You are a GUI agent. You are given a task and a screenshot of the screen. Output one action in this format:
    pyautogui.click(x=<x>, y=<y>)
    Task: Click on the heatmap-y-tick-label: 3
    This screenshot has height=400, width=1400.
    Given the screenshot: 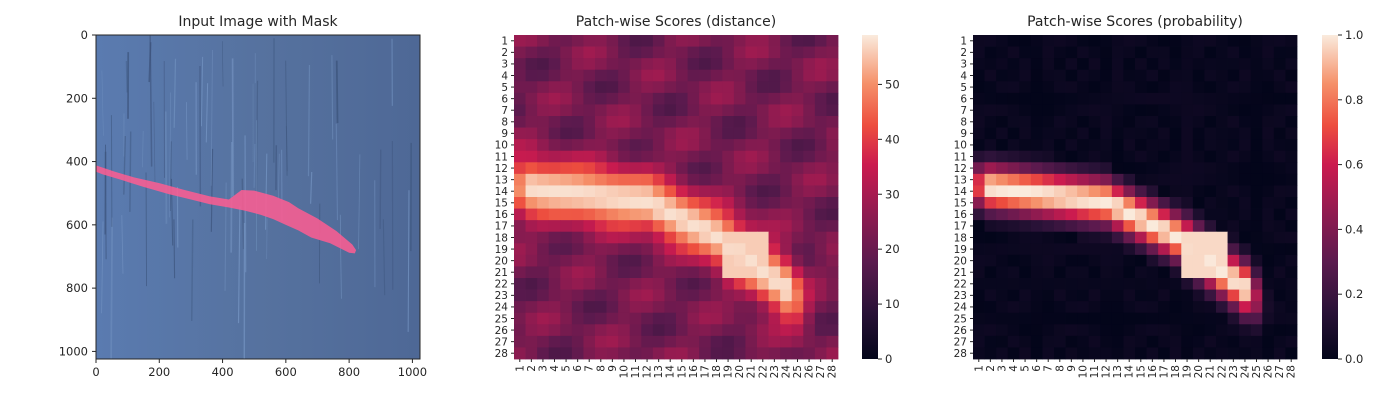 What is the action you would take?
    pyautogui.click(x=963, y=65)
    